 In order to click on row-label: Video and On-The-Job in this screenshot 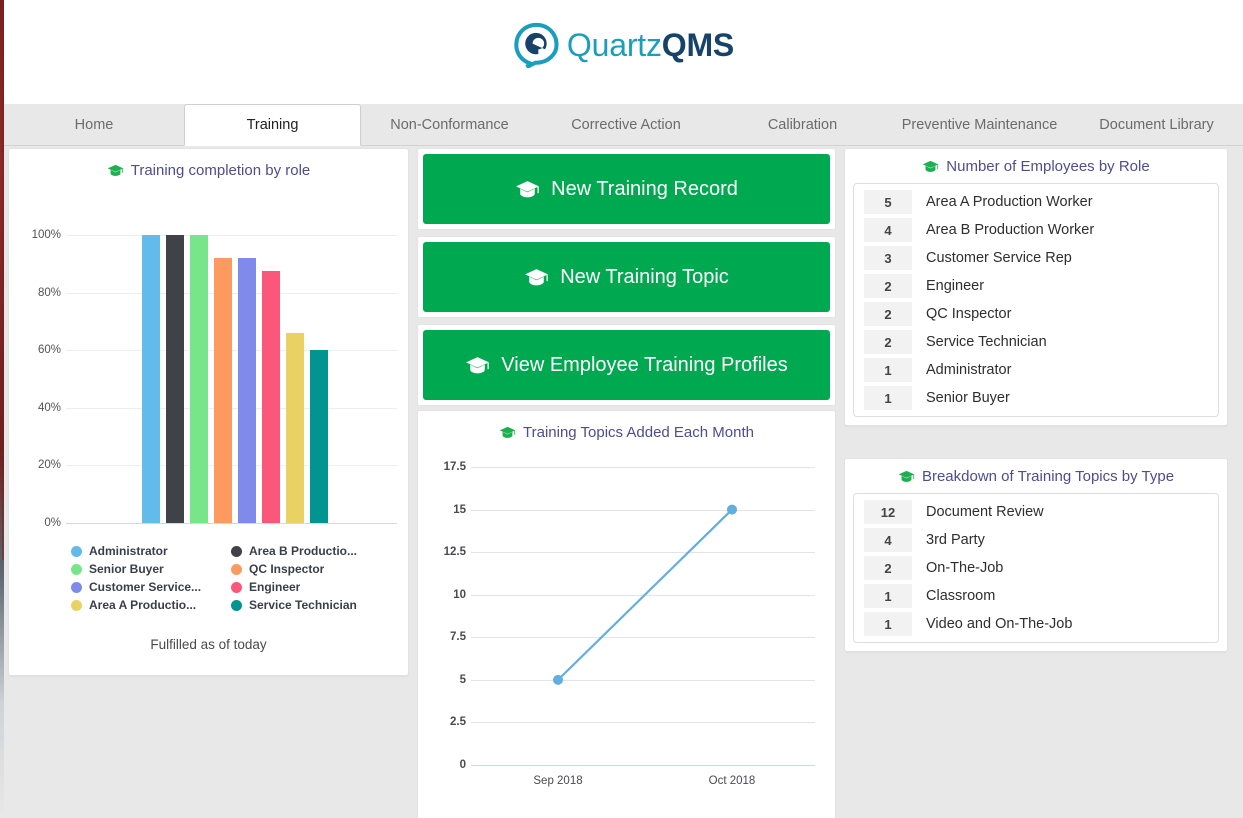, I will do `click(999, 624)`.